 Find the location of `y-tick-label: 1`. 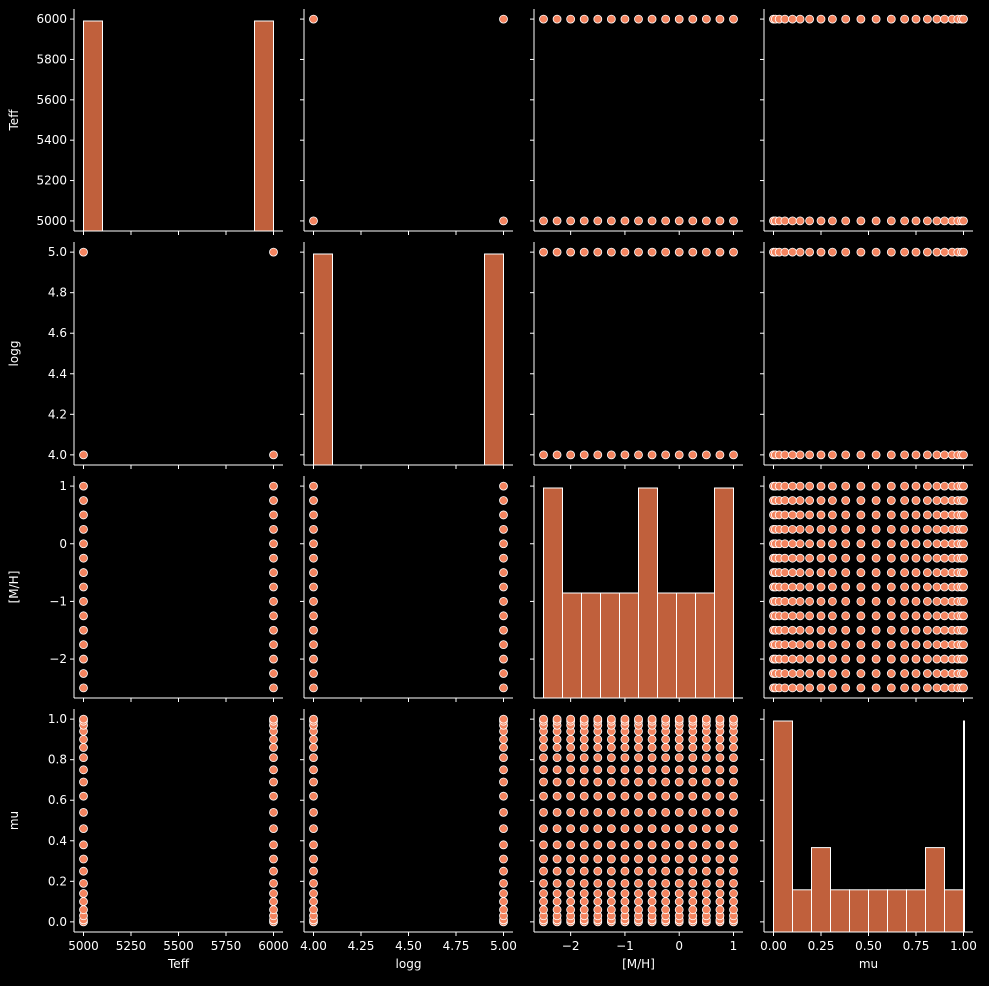

y-tick-label: 1 is located at coordinates (63, 486).